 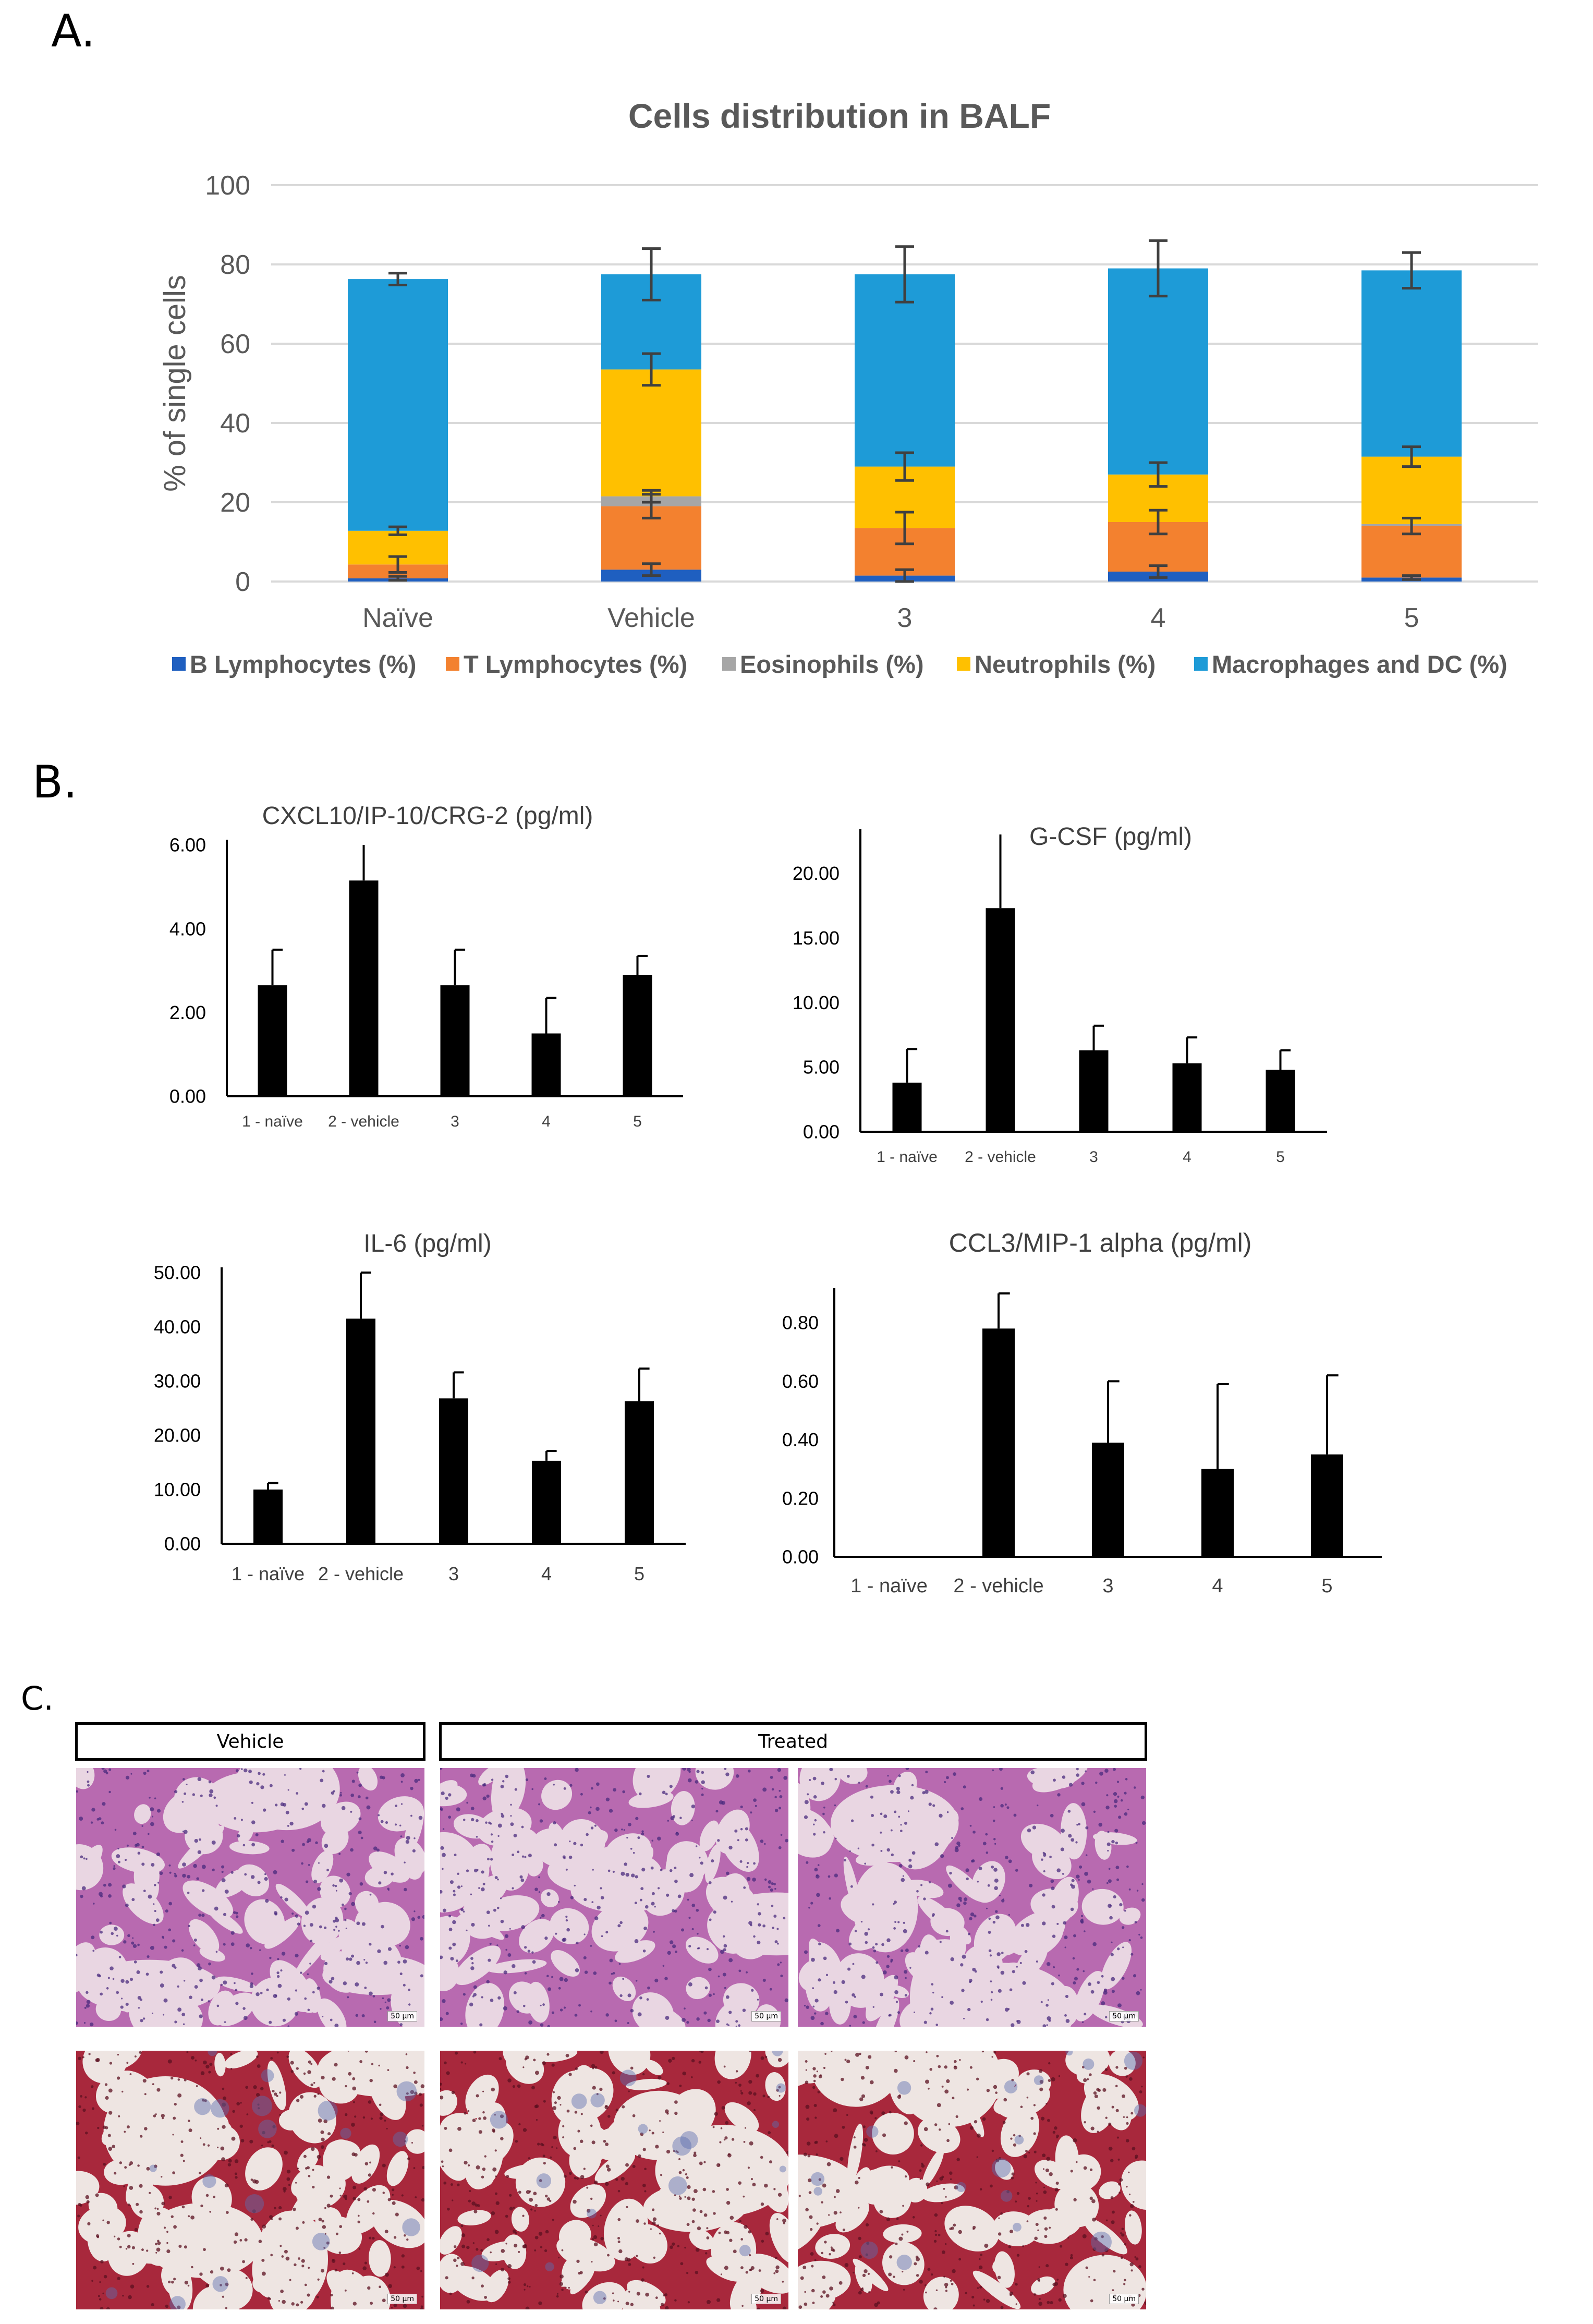 I want to click on legend-swatch, so click(x=729, y=664).